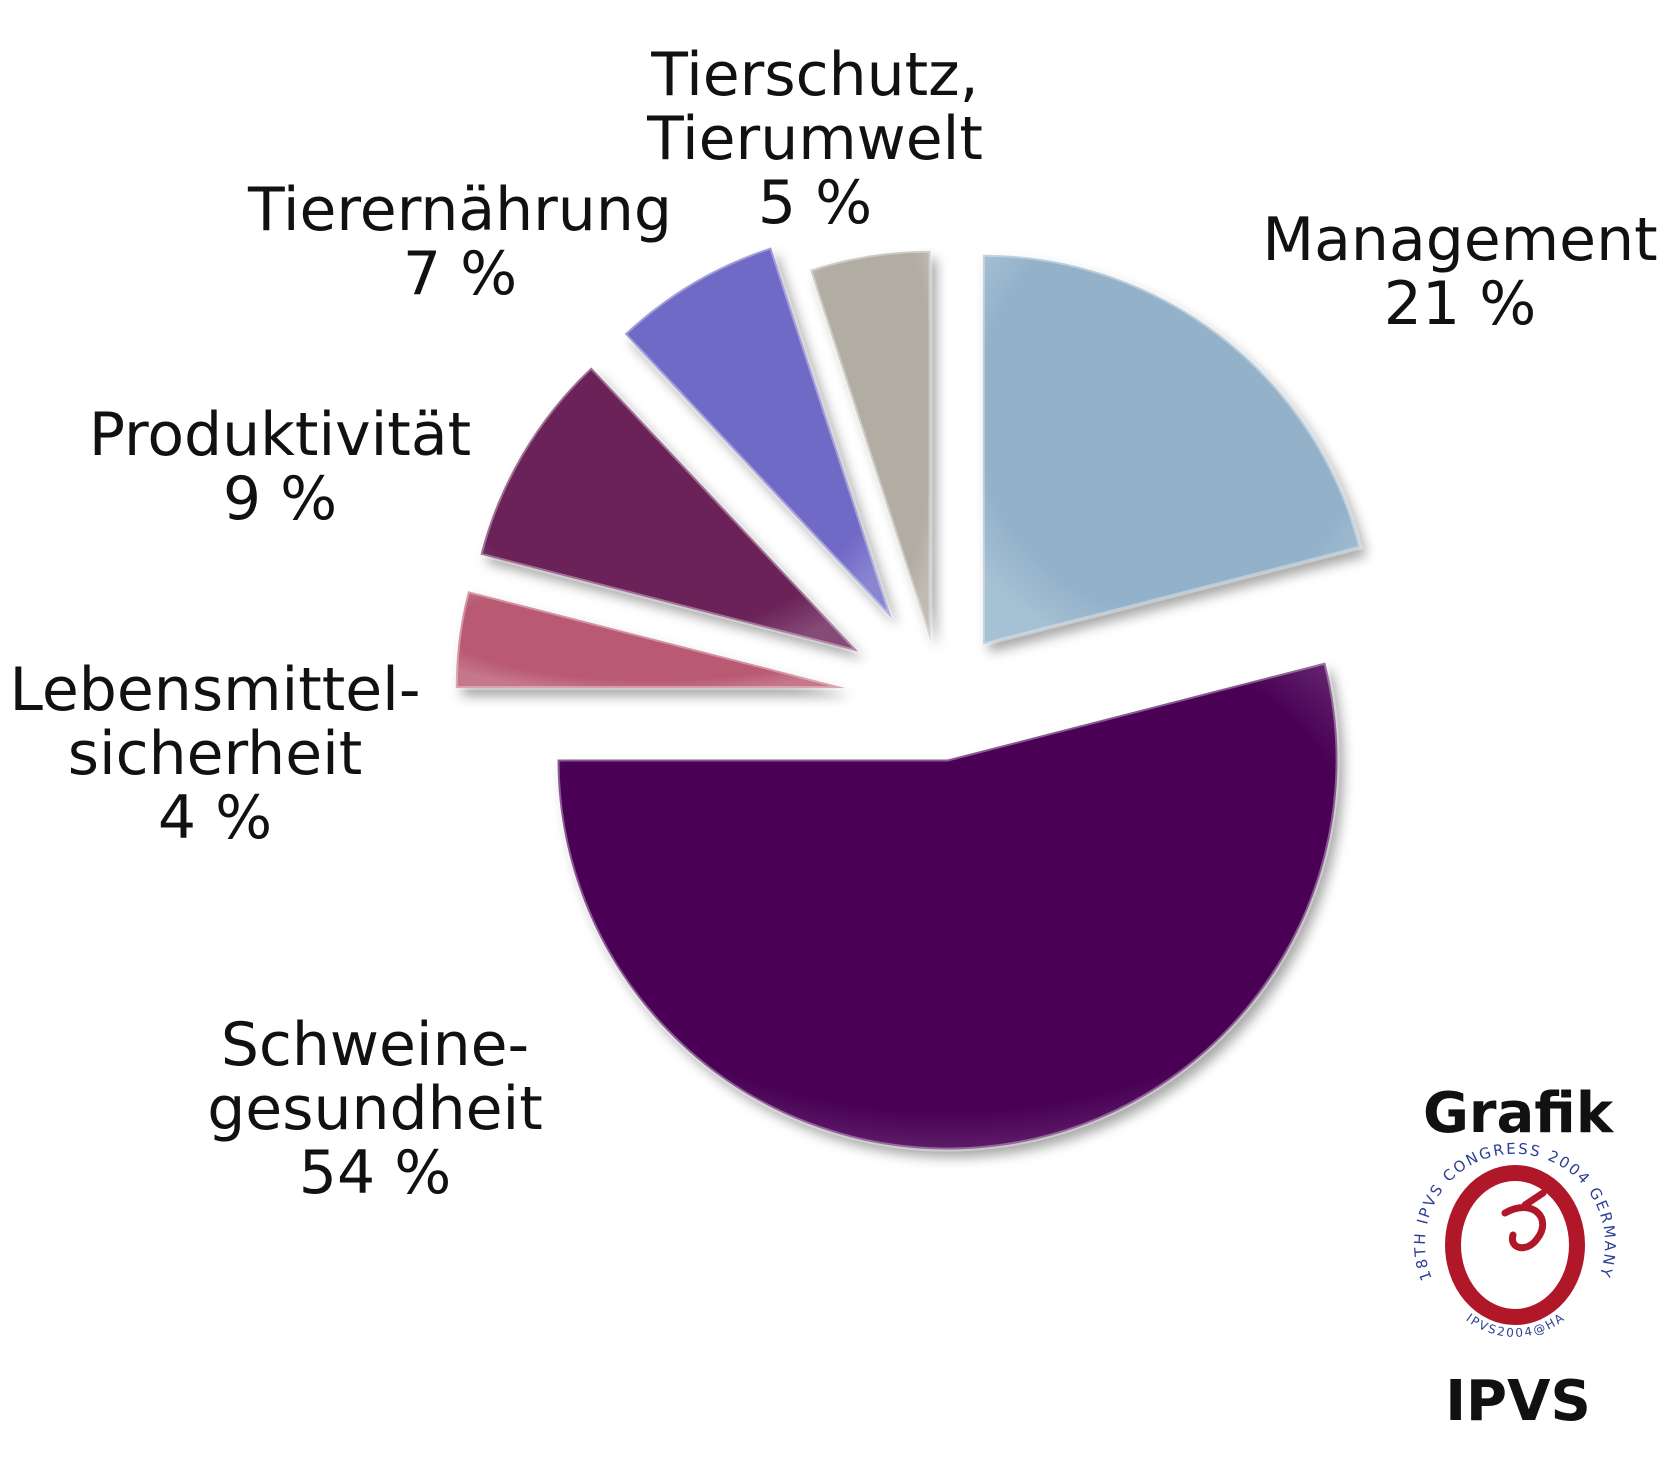 The height and width of the screenshot is (1471, 1677). I want to click on pie-category-label: Tierumwelt, so click(814, 139).